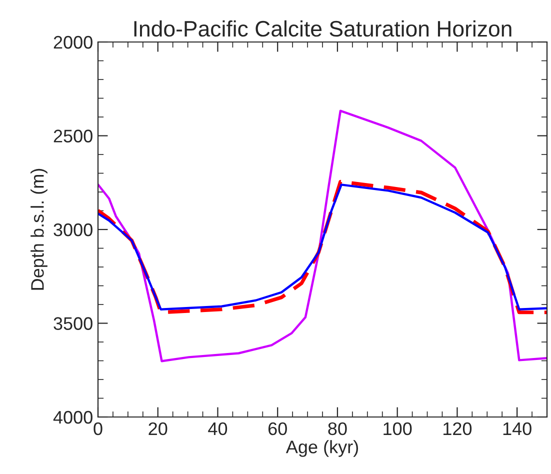 This screenshot has width=551, height=474. What do you see at coordinates (277, 429) in the screenshot?
I see `x-tick-label: 60` at bounding box center [277, 429].